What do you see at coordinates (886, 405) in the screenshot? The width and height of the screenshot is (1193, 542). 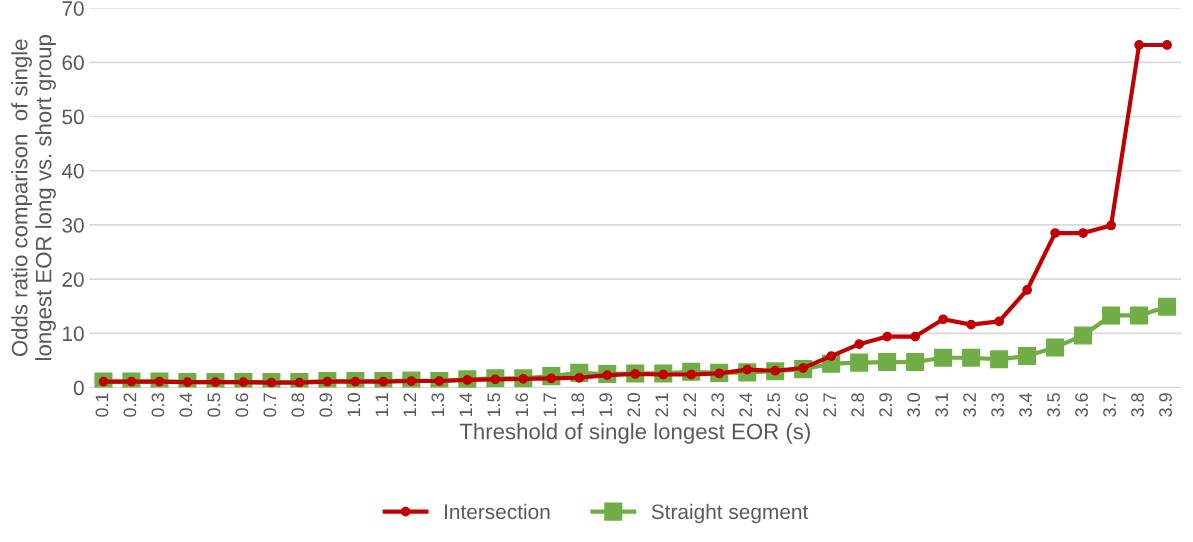 I see `x-tick-label: 2.9` at bounding box center [886, 405].